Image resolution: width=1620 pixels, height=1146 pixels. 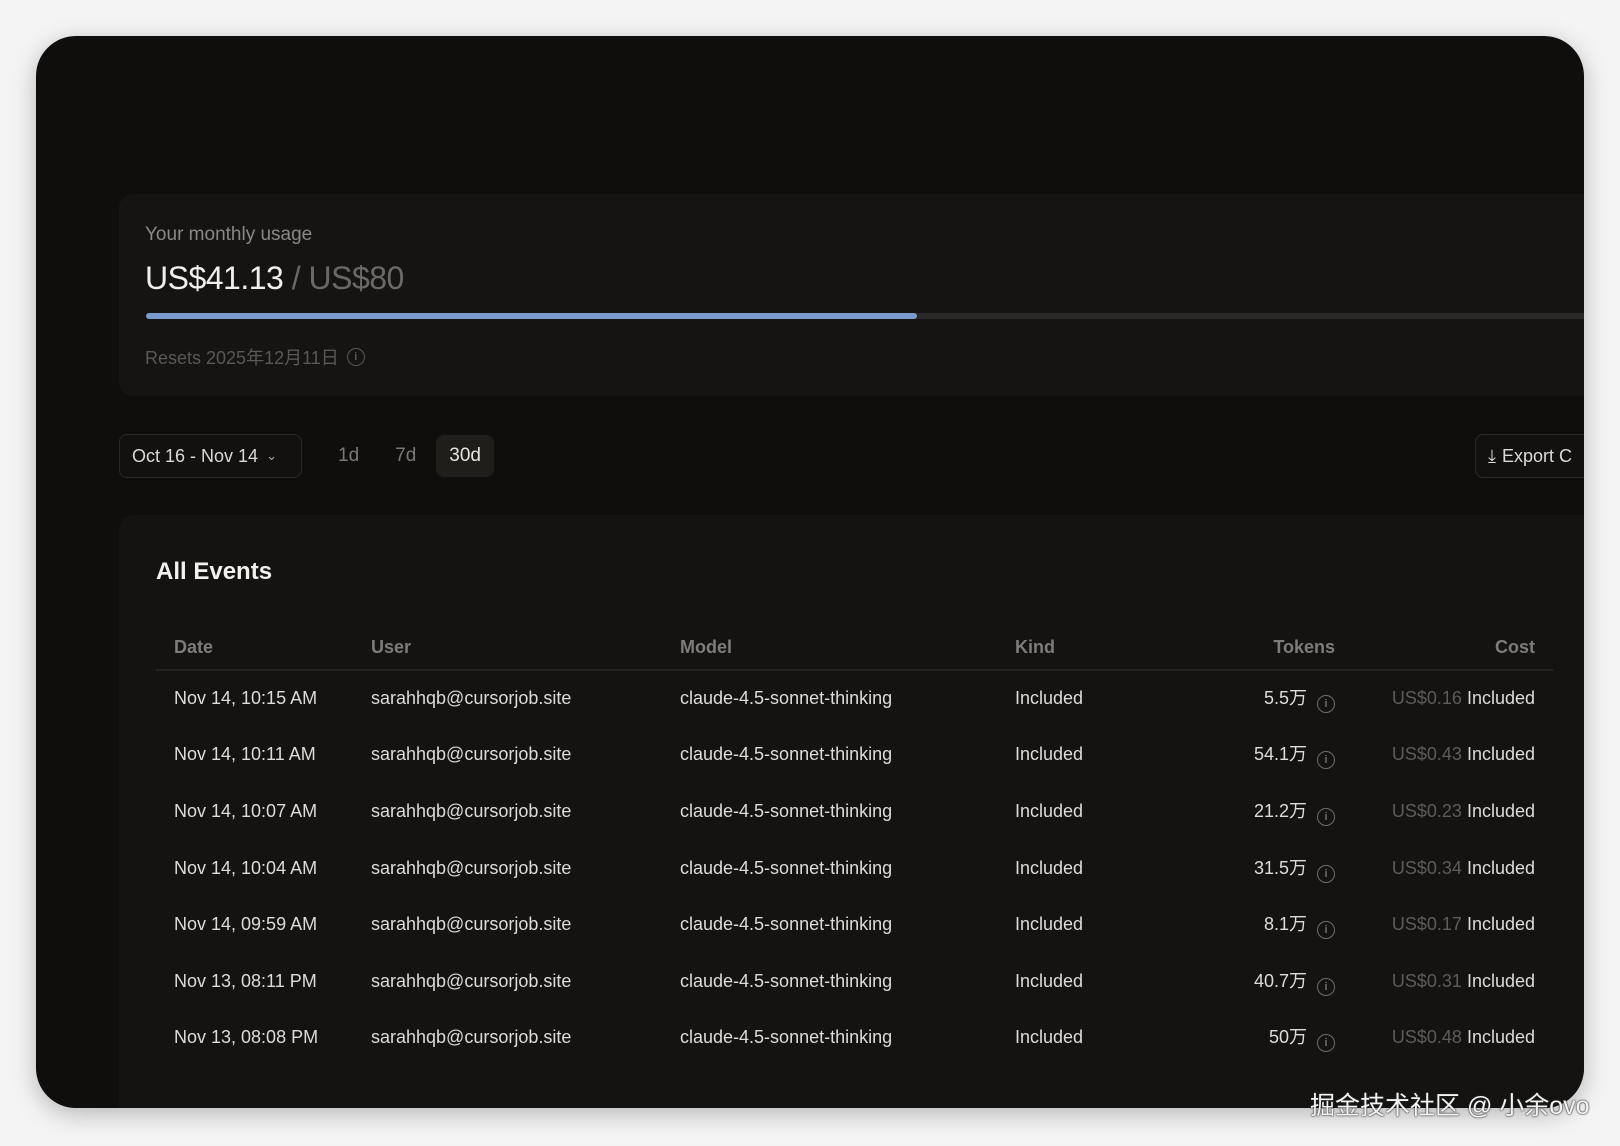 What do you see at coordinates (1280, 810) in the screenshot?
I see `tokens-value: 21.2万` at bounding box center [1280, 810].